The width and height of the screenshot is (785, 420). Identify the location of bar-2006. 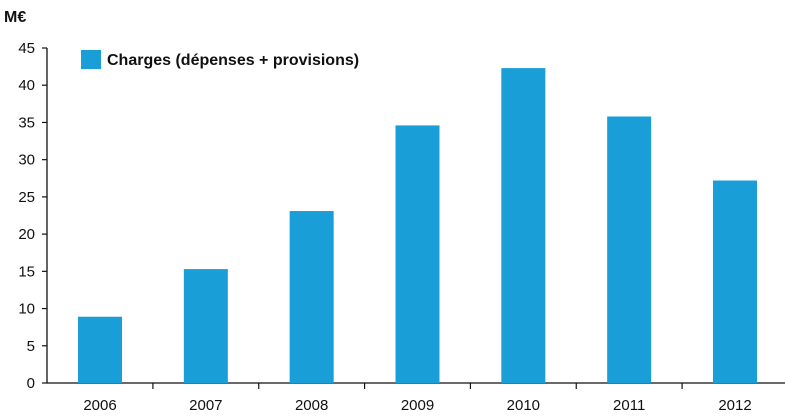
(100, 349).